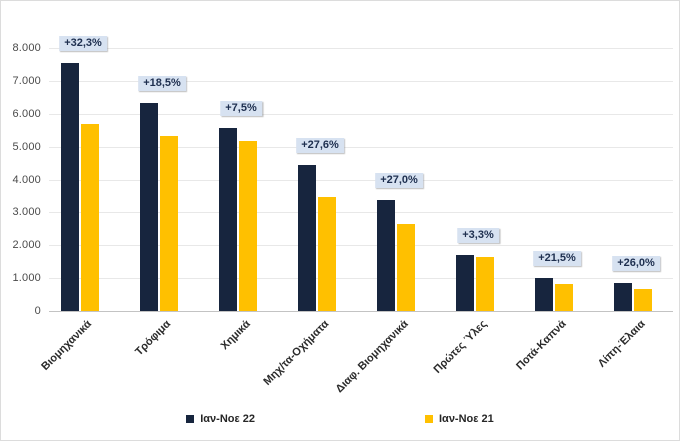 This screenshot has height=441, width=680. Describe the element at coordinates (235, 335) in the screenshot. I see `x-category-label: Χημικά` at that location.